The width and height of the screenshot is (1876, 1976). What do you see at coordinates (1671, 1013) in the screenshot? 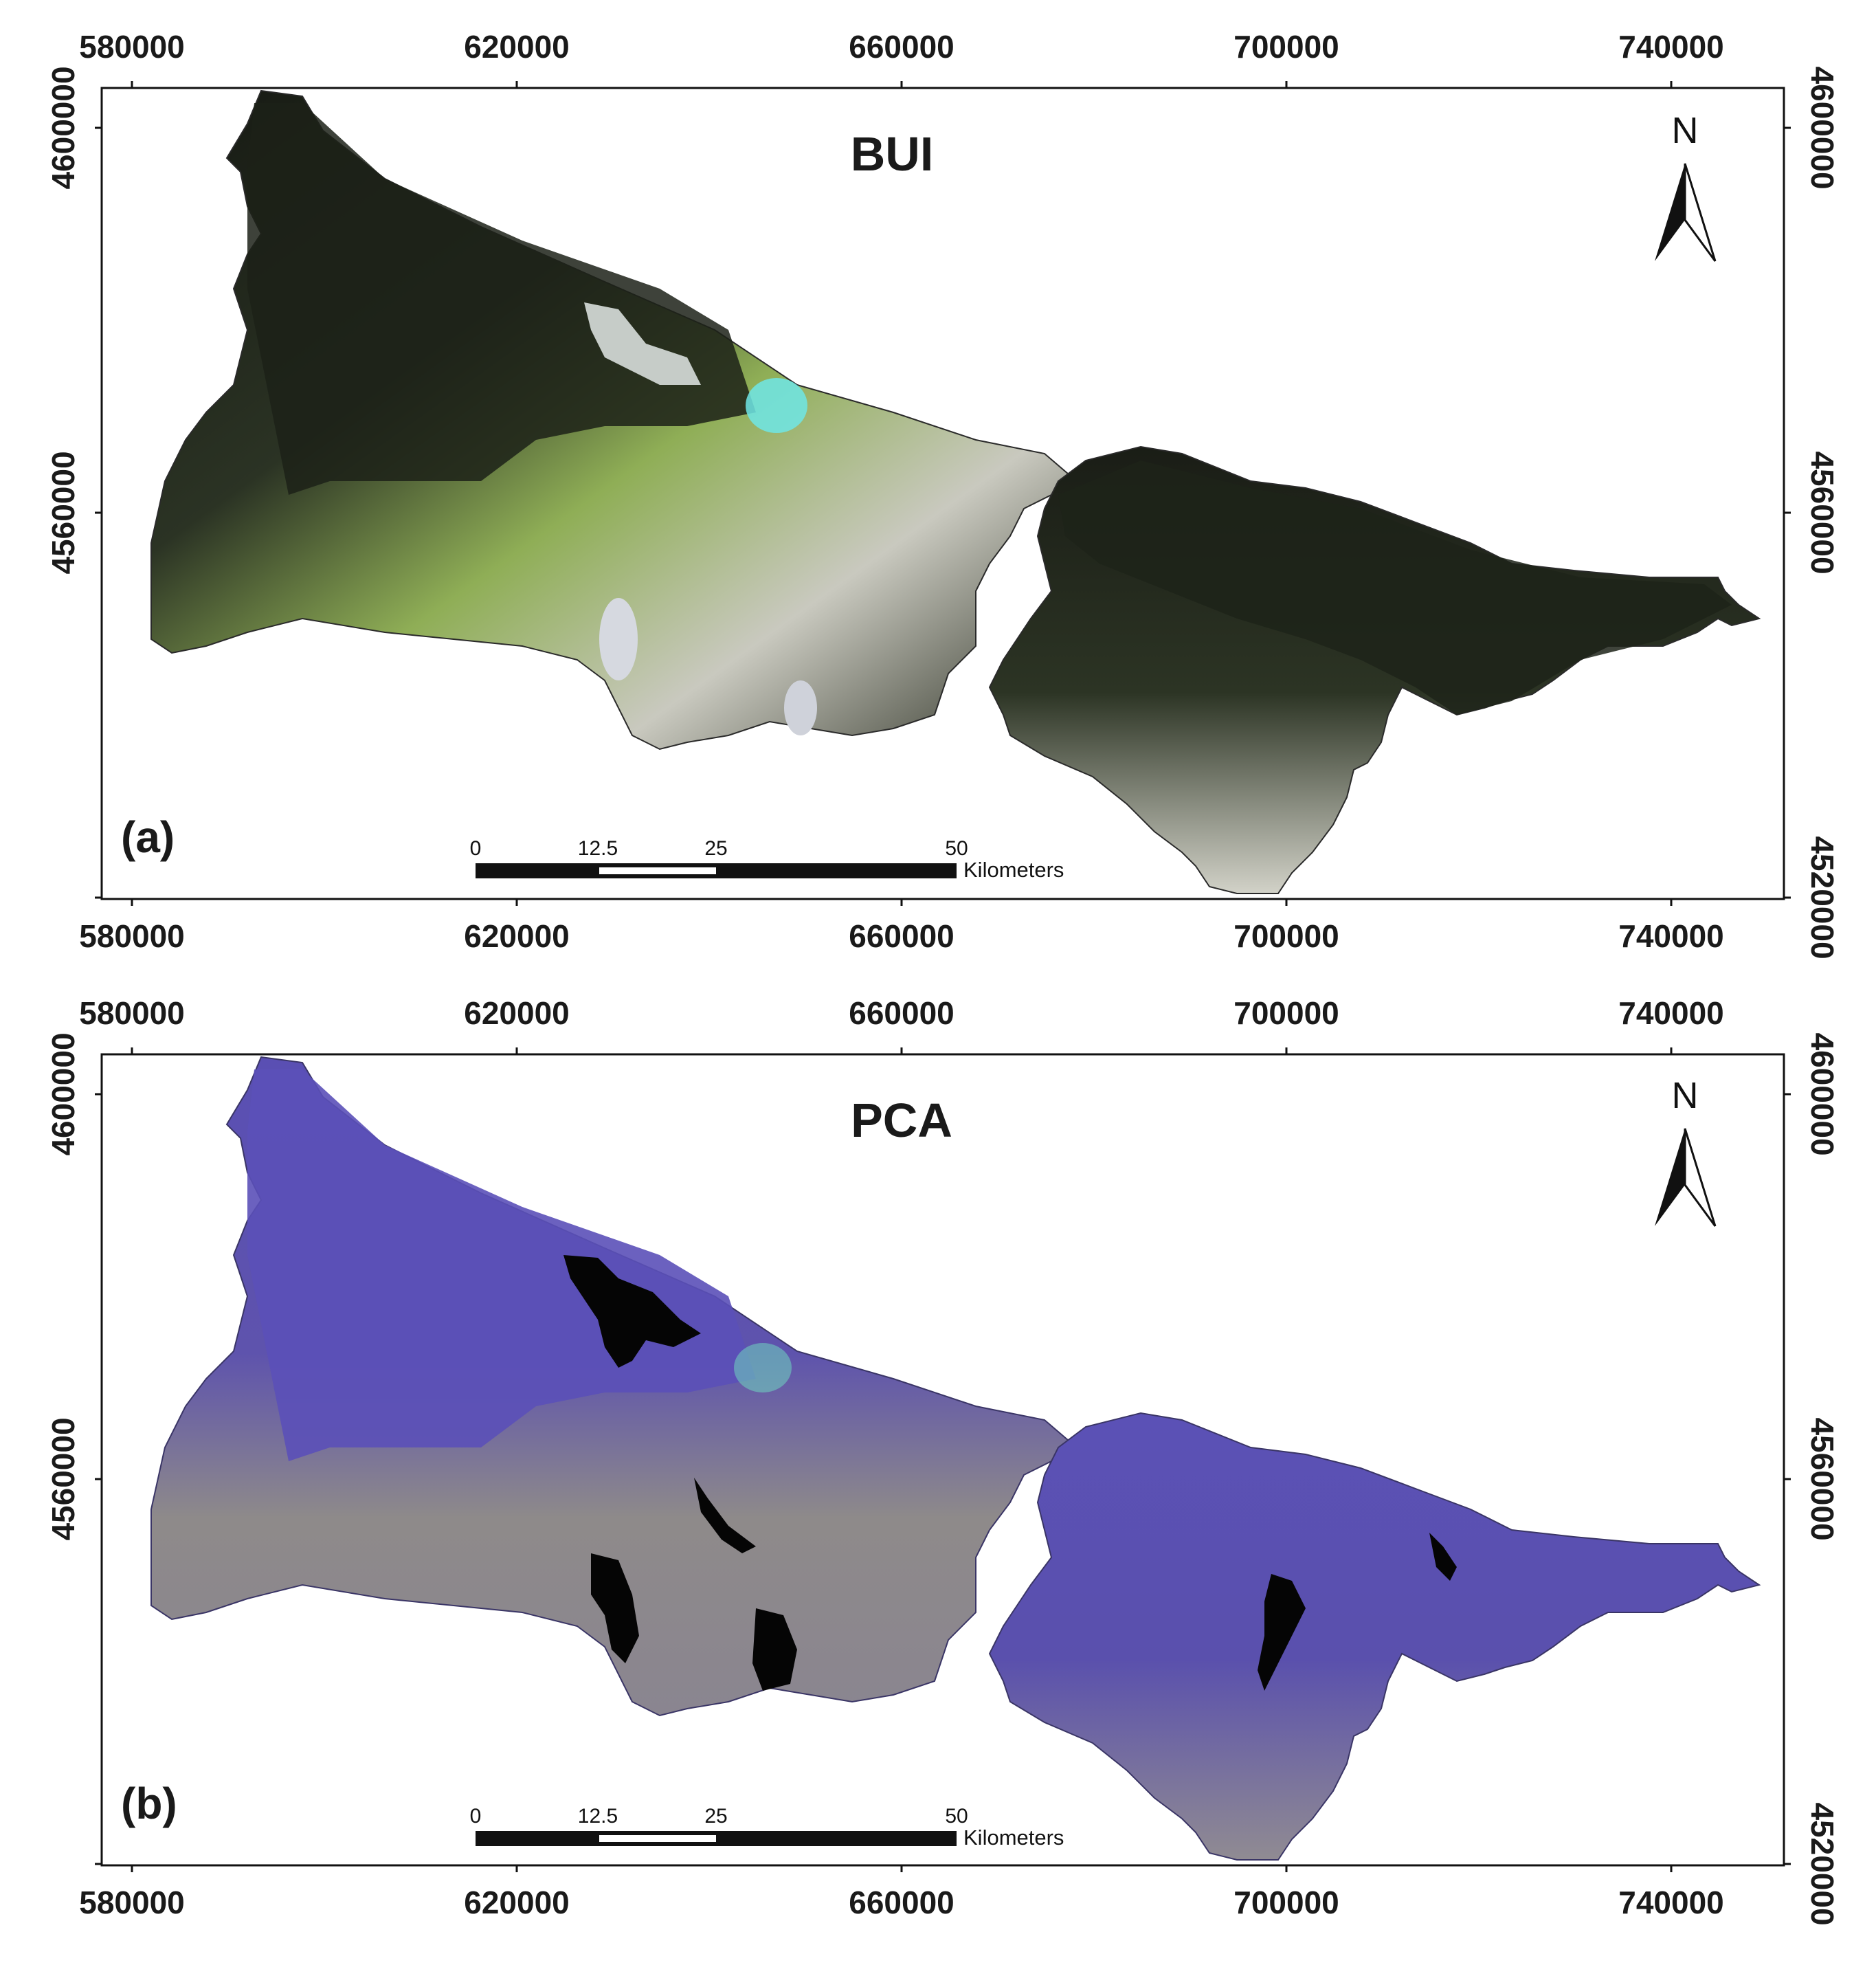
I see `panel-b-xtick-top-4: 740000` at bounding box center [1671, 1013].